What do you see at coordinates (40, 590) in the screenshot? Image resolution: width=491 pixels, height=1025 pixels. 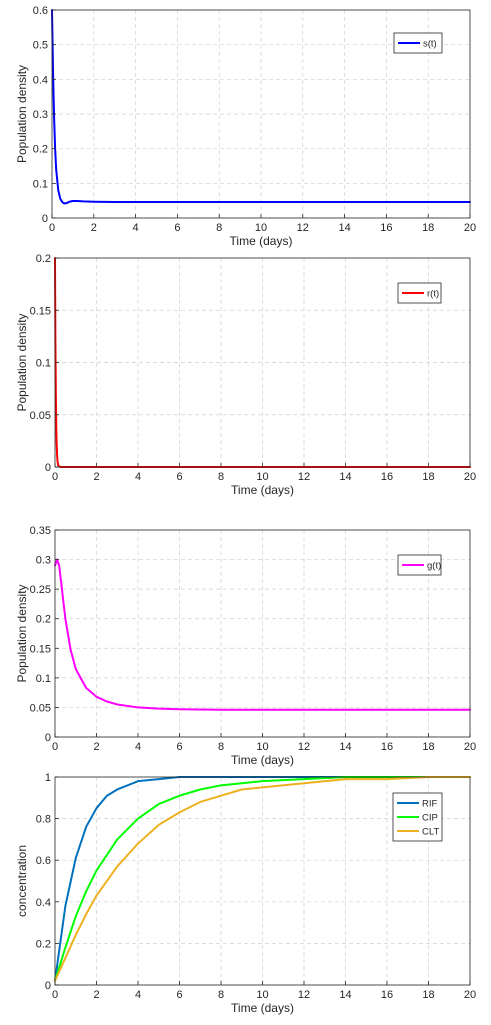 I see `y-tick-label: 0.25` at bounding box center [40, 590].